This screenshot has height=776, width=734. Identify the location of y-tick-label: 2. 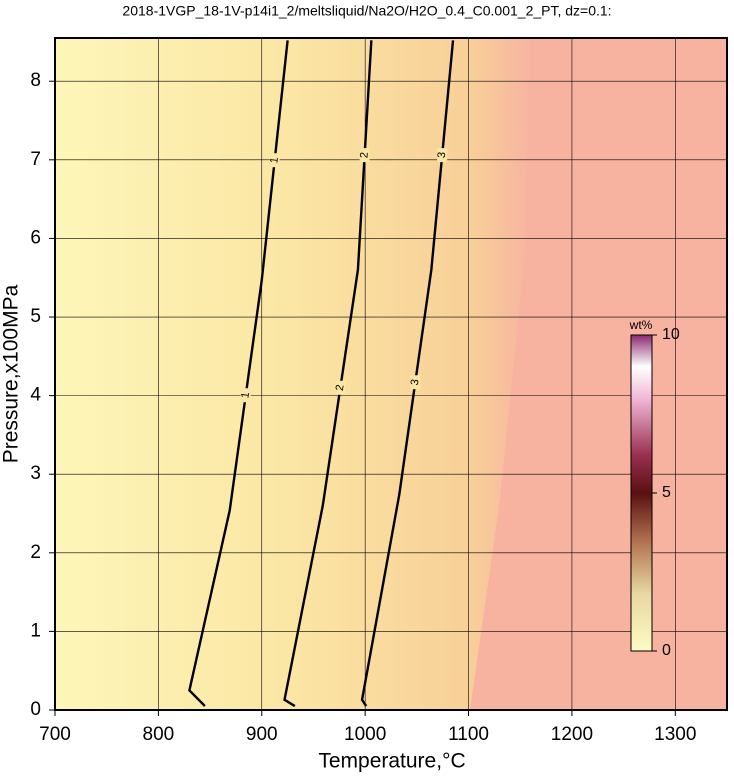
(35, 552).